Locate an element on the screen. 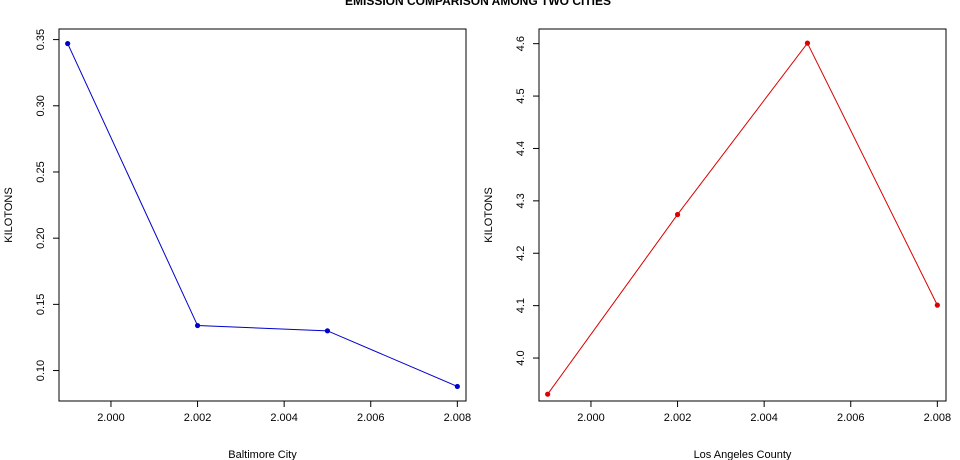 The height and width of the screenshot is (460, 960). y-tick-label: 0.15 is located at coordinates (41, 304).